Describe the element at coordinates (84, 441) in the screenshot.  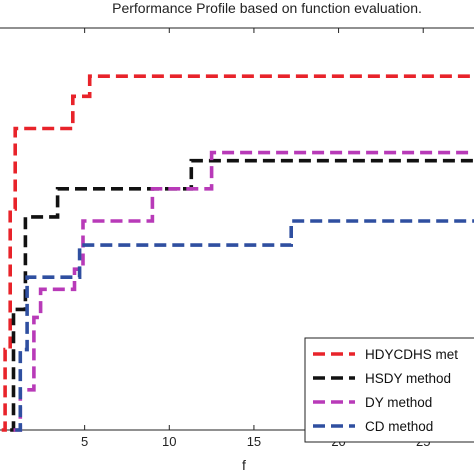
I see `x-tick-label: 5` at that location.